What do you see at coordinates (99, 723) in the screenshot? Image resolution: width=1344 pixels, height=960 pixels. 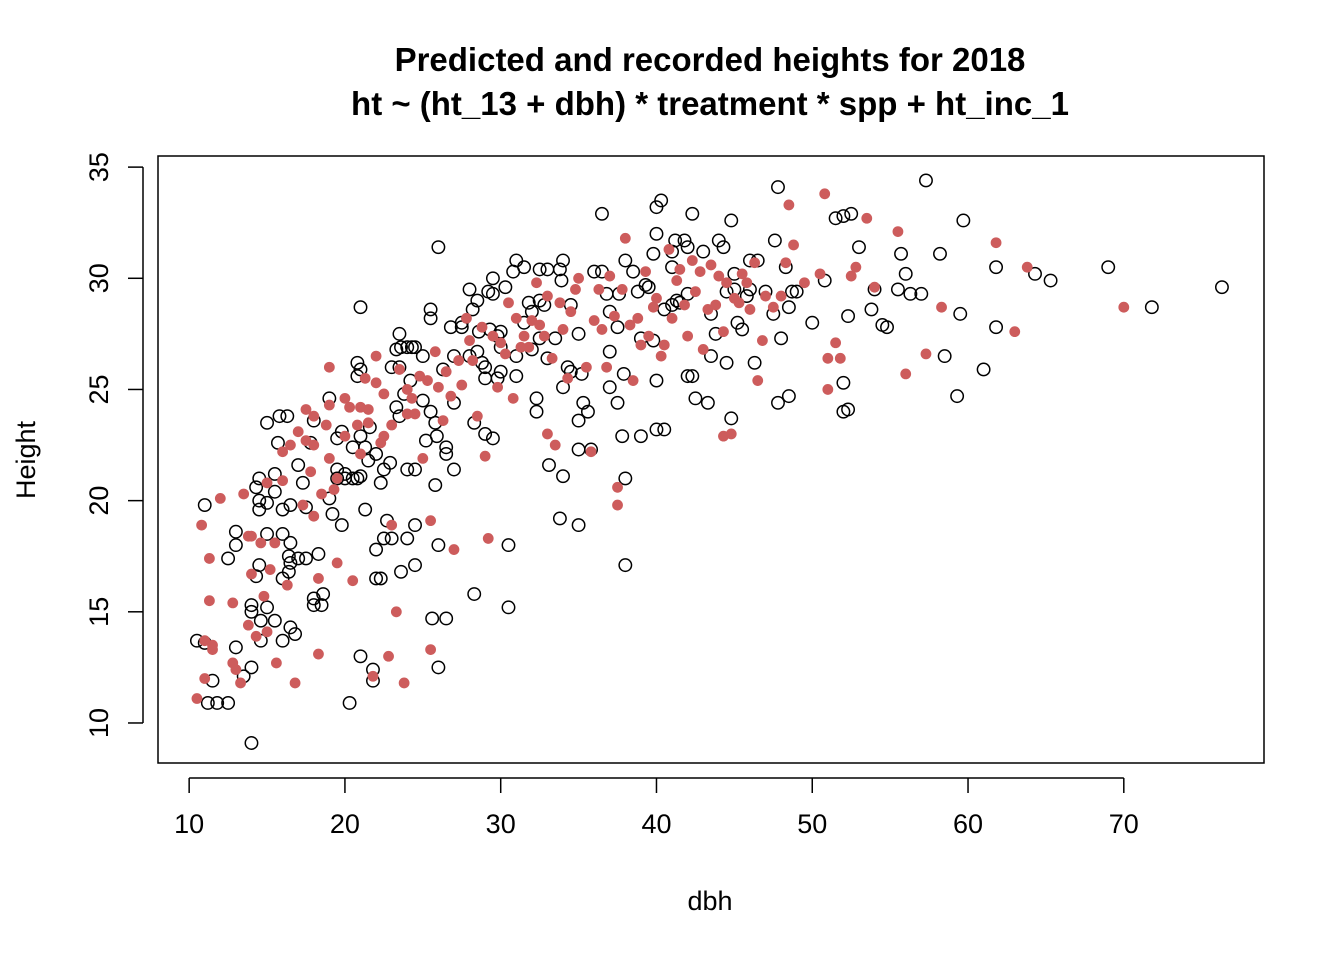 I see `y-tick-label: 10` at bounding box center [99, 723].